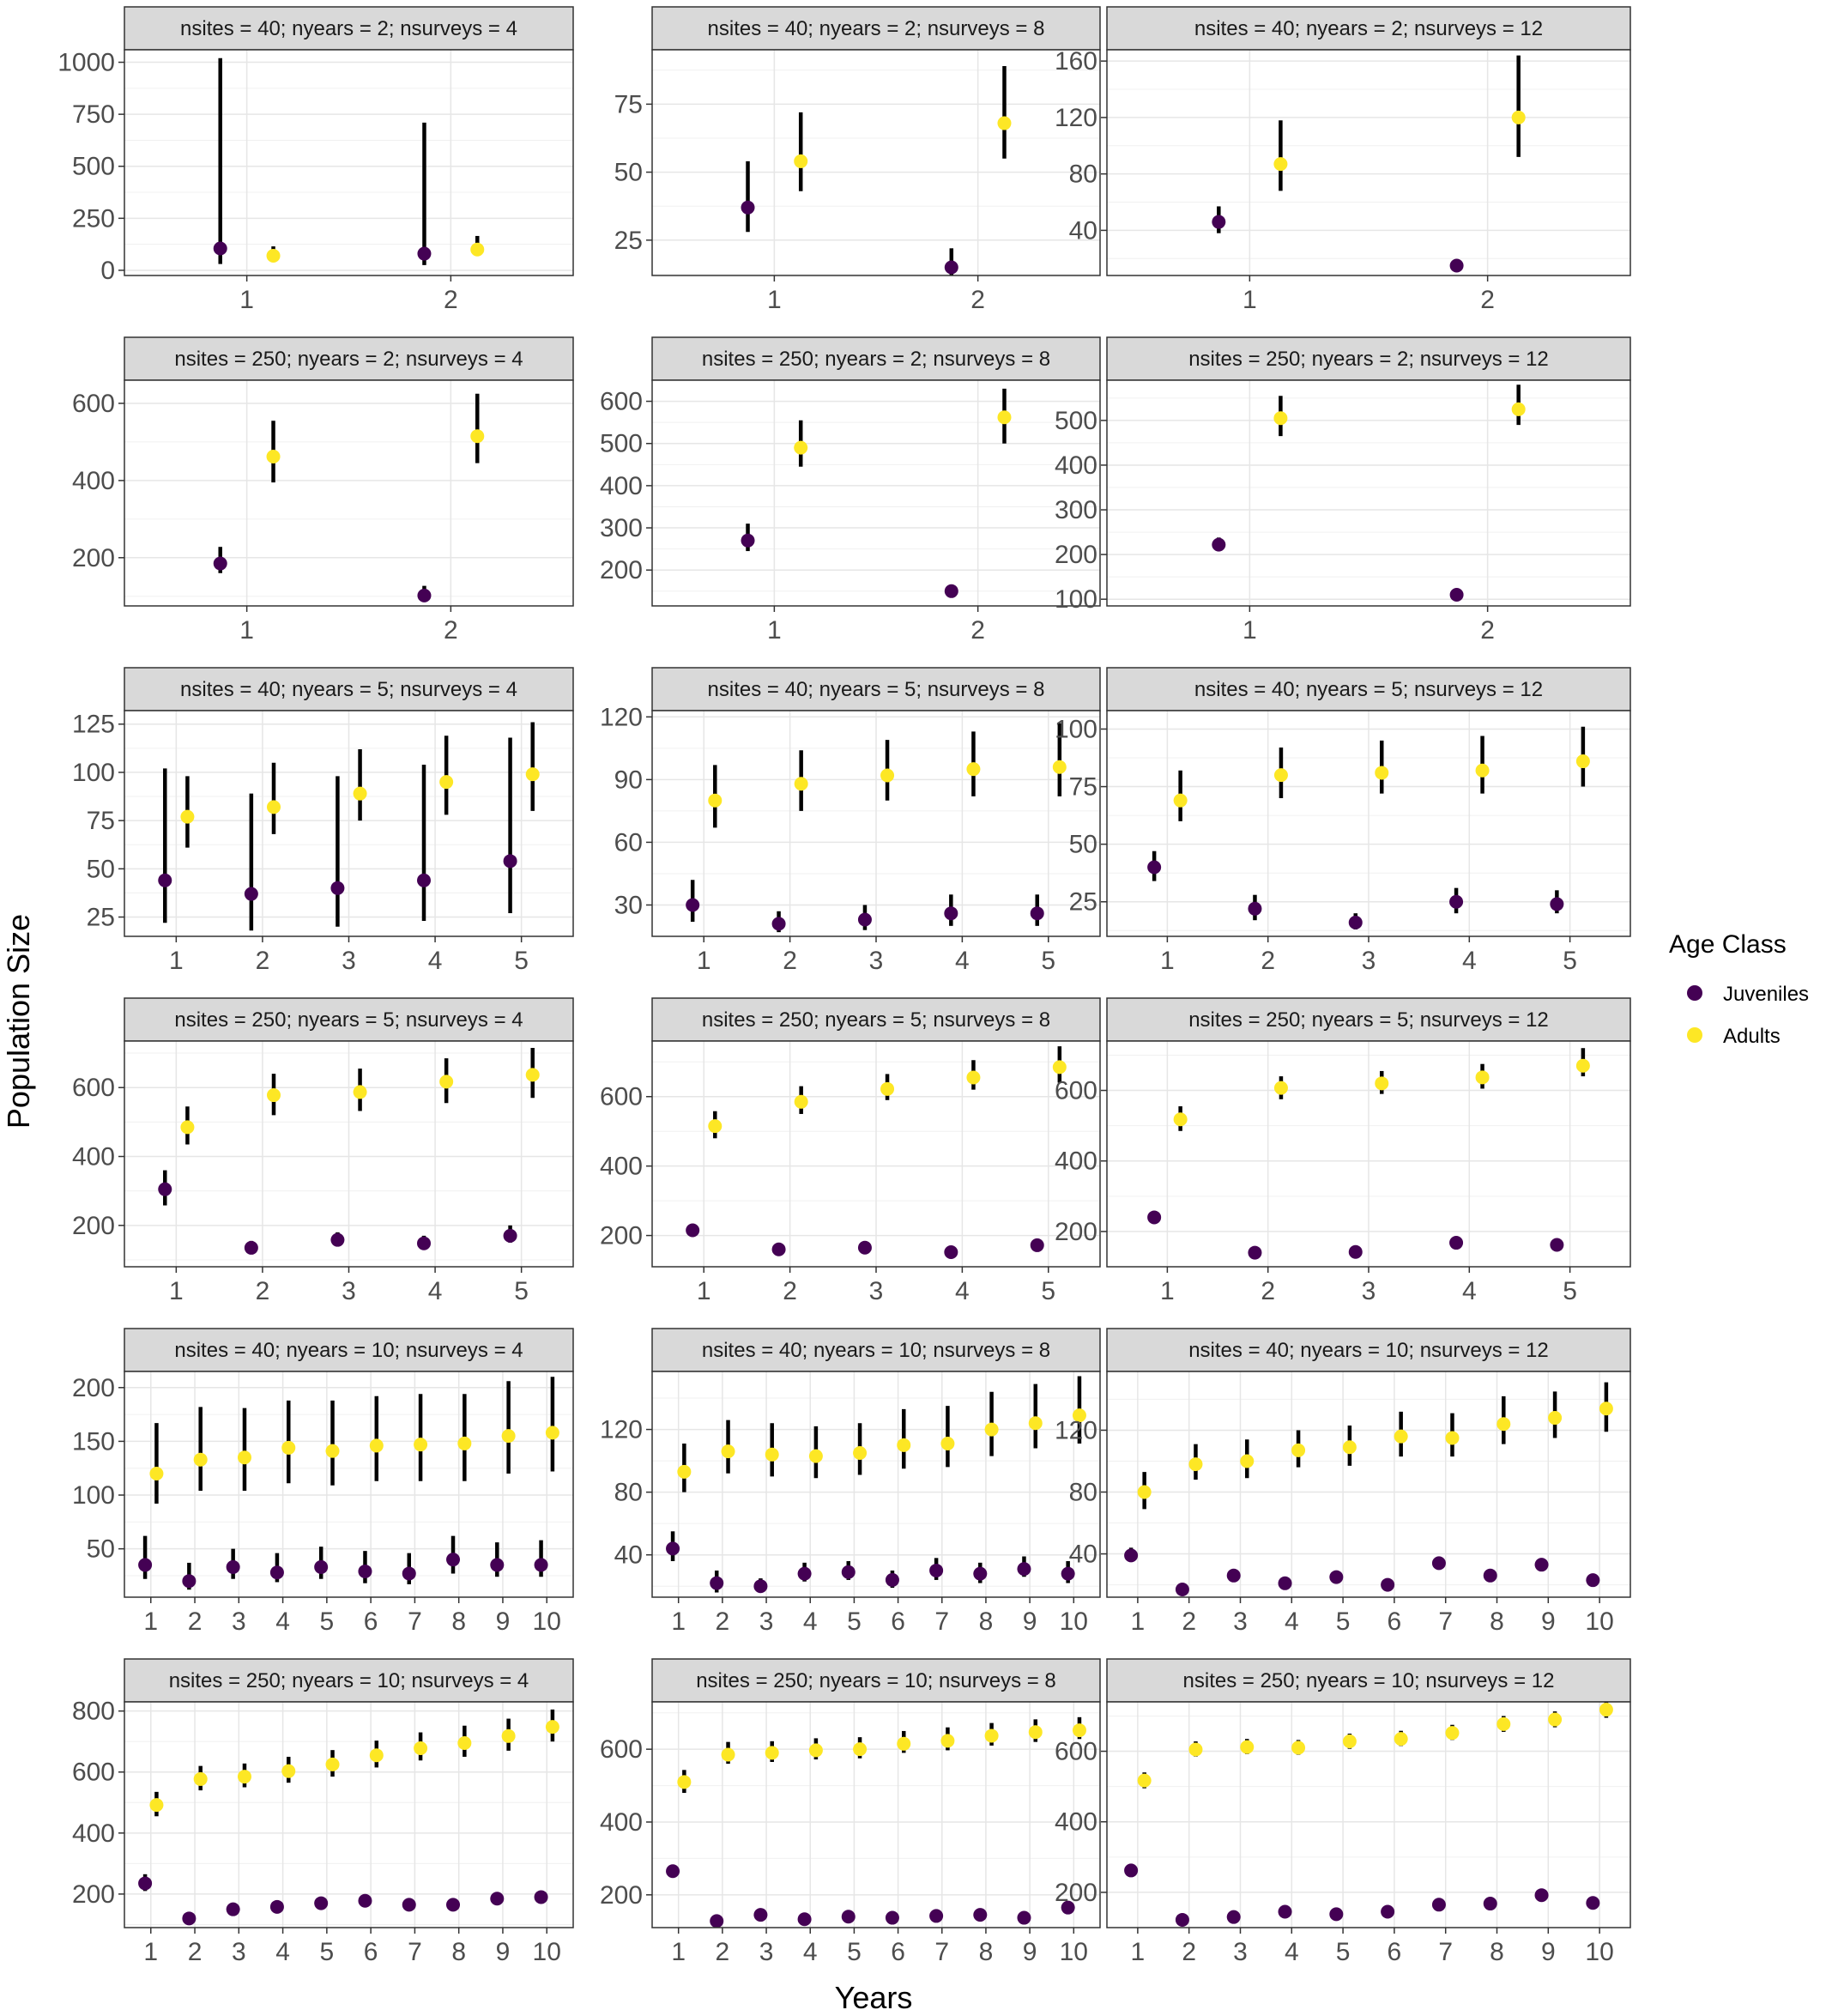 The height and width of the screenshot is (2016, 1826). What do you see at coordinates (503, 1621) in the screenshot?
I see `x-tick-label: 9` at bounding box center [503, 1621].